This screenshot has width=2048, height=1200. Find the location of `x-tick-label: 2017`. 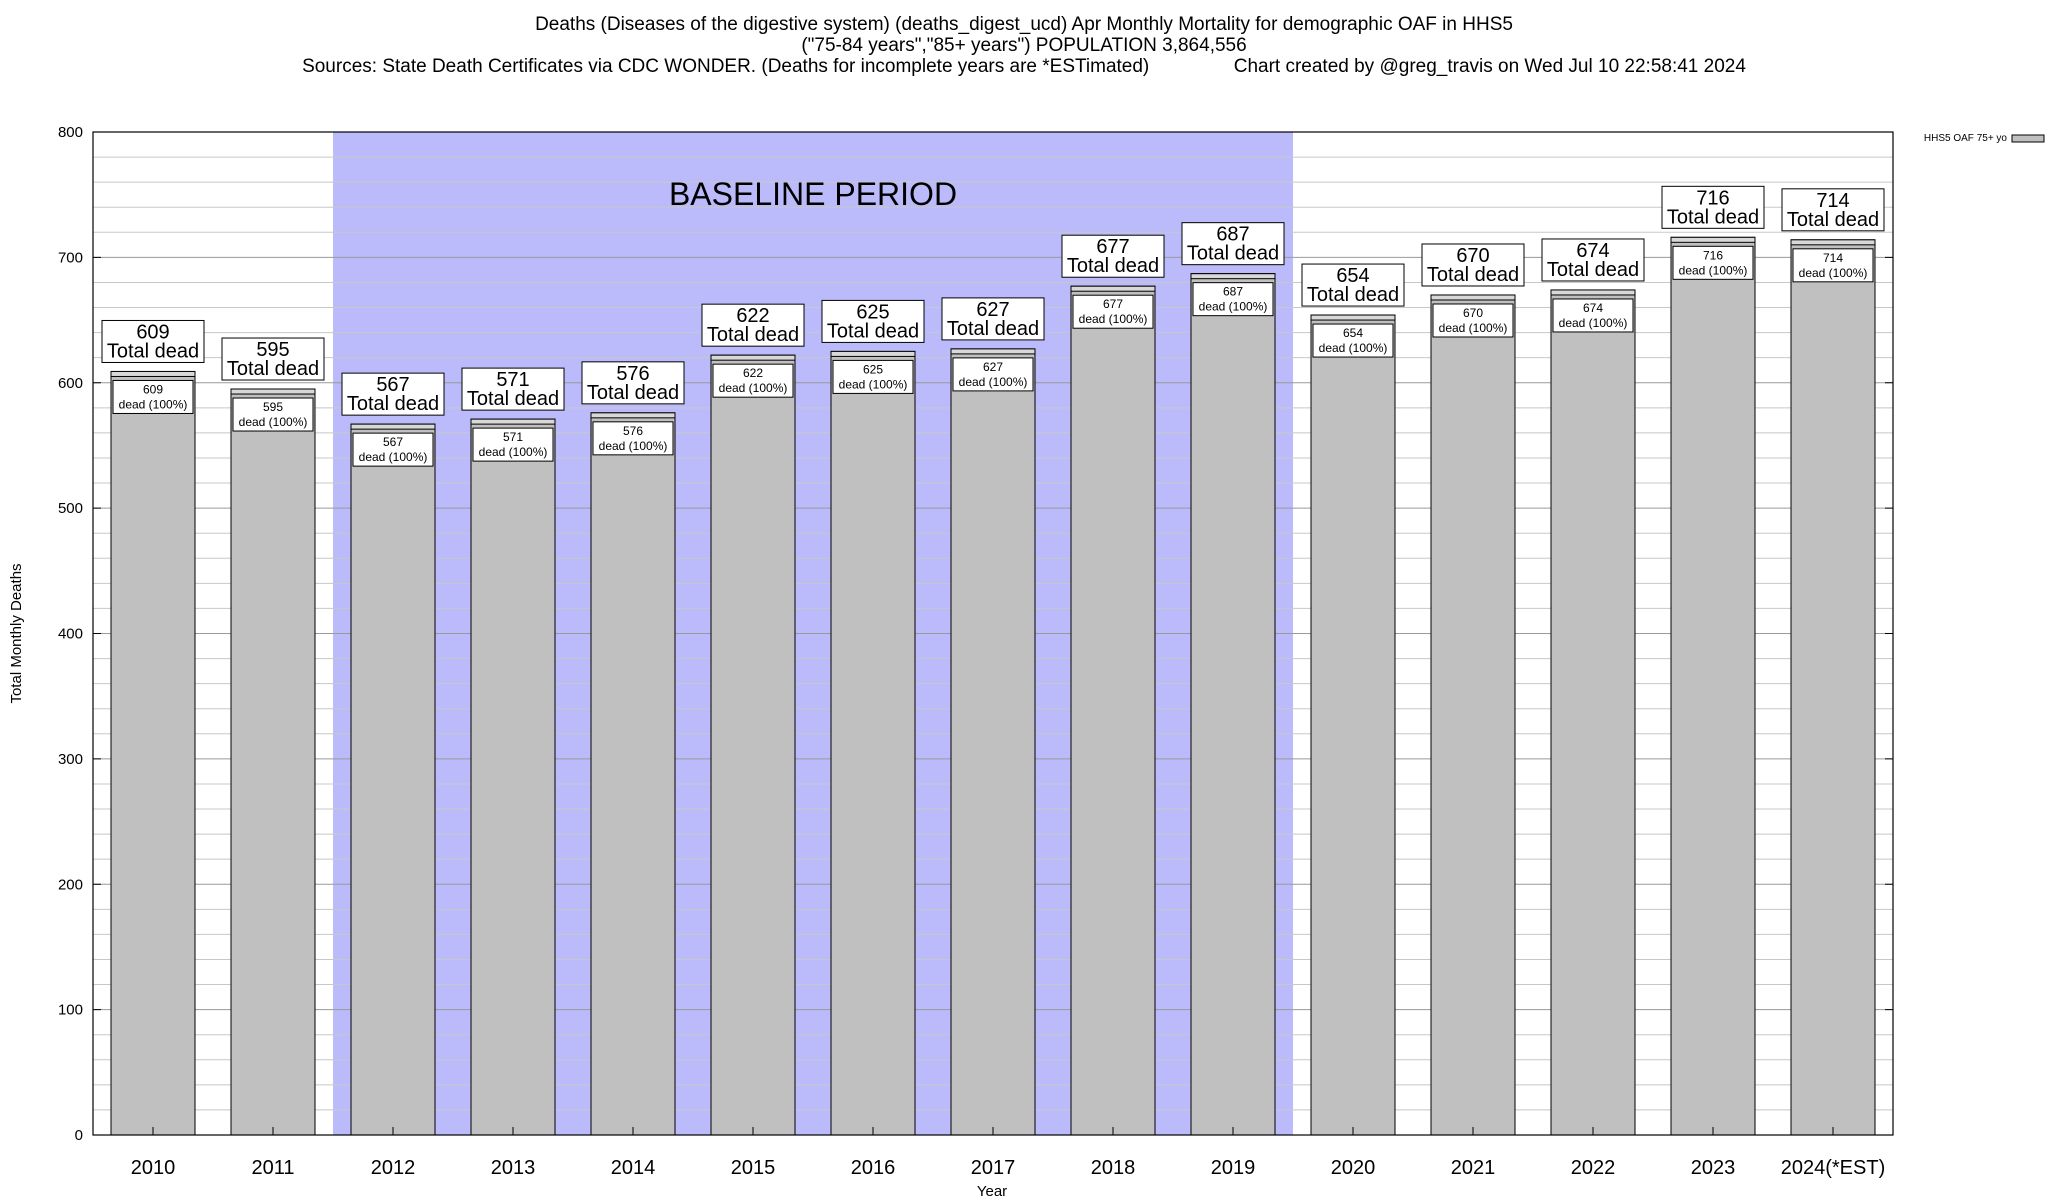

x-tick-label: 2017 is located at coordinates (993, 1168).